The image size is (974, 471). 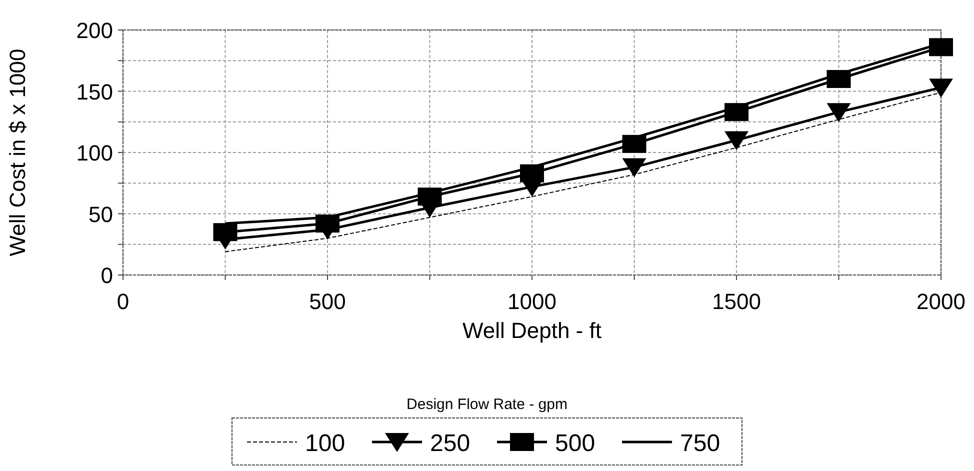 What do you see at coordinates (532, 301) in the screenshot?
I see `x-tick-label: 1000` at bounding box center [532, 301].